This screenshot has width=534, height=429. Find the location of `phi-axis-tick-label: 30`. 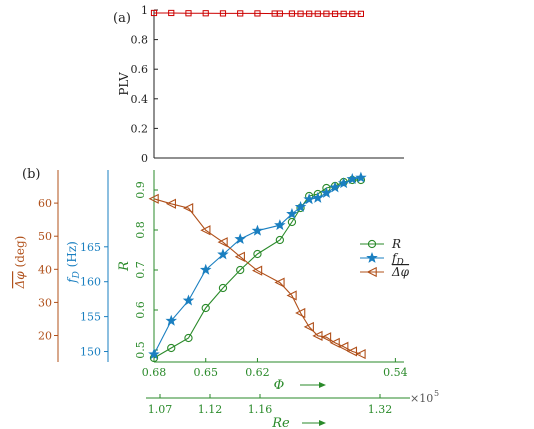

phi-axis-tick-label: 30 is located at coordinates (45, 302).